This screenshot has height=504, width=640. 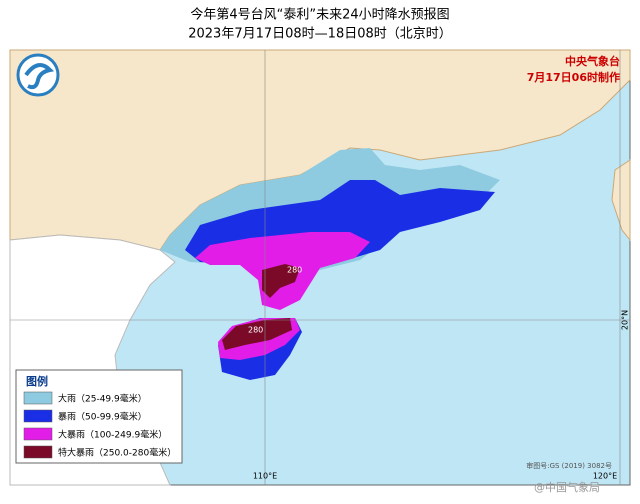 I want to click on review-number: 审图号:GS (2019) 3082号, so click(x=569, y=465).